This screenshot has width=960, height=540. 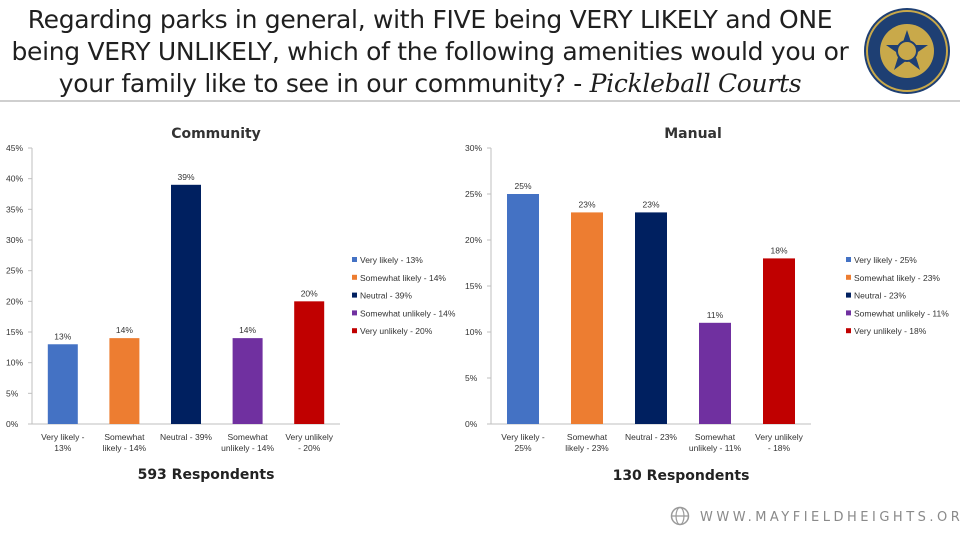 What do you see at coordinates (587, 442) in the screenshot?
I see `x-tick-label: Somewhat likely - 23%` at bounding box center [587, 442].